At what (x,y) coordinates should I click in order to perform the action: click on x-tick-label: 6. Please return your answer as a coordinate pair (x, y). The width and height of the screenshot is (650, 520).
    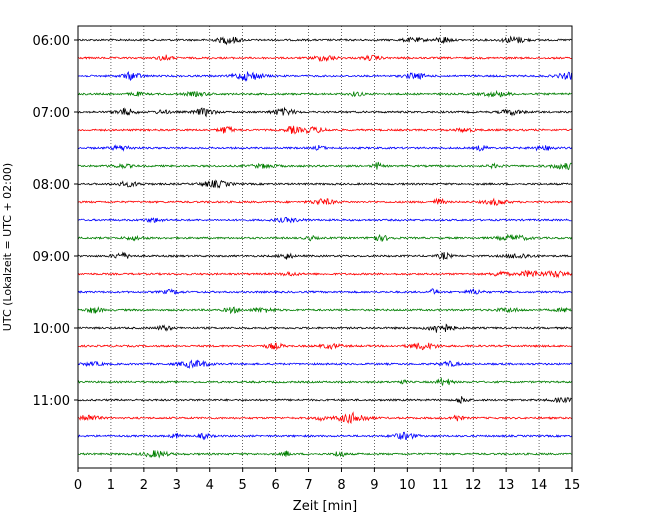
    Looking at the image, I should click on (275, 485).